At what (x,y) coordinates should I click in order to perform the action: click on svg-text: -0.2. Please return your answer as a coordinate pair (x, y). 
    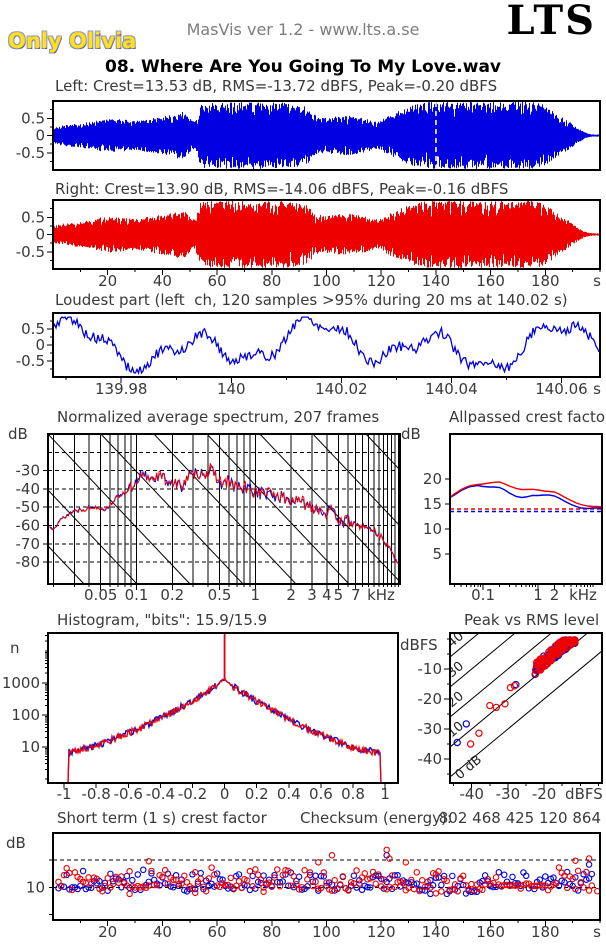
    Looking at the image, I should click on (192, 794).